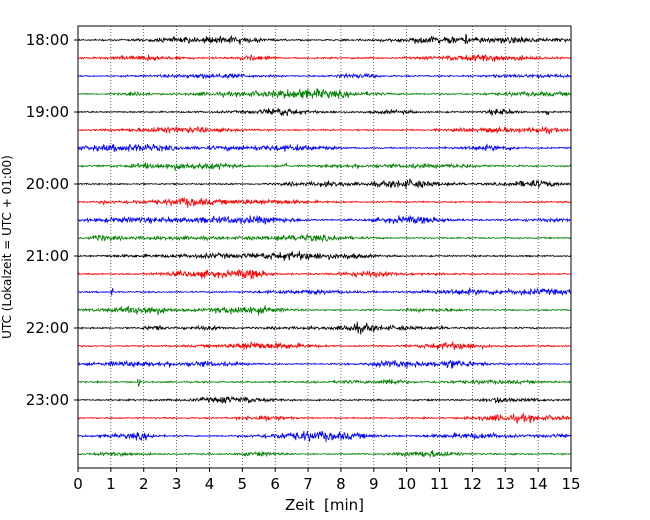  I want to click on trace-2045, so click(324, 238).